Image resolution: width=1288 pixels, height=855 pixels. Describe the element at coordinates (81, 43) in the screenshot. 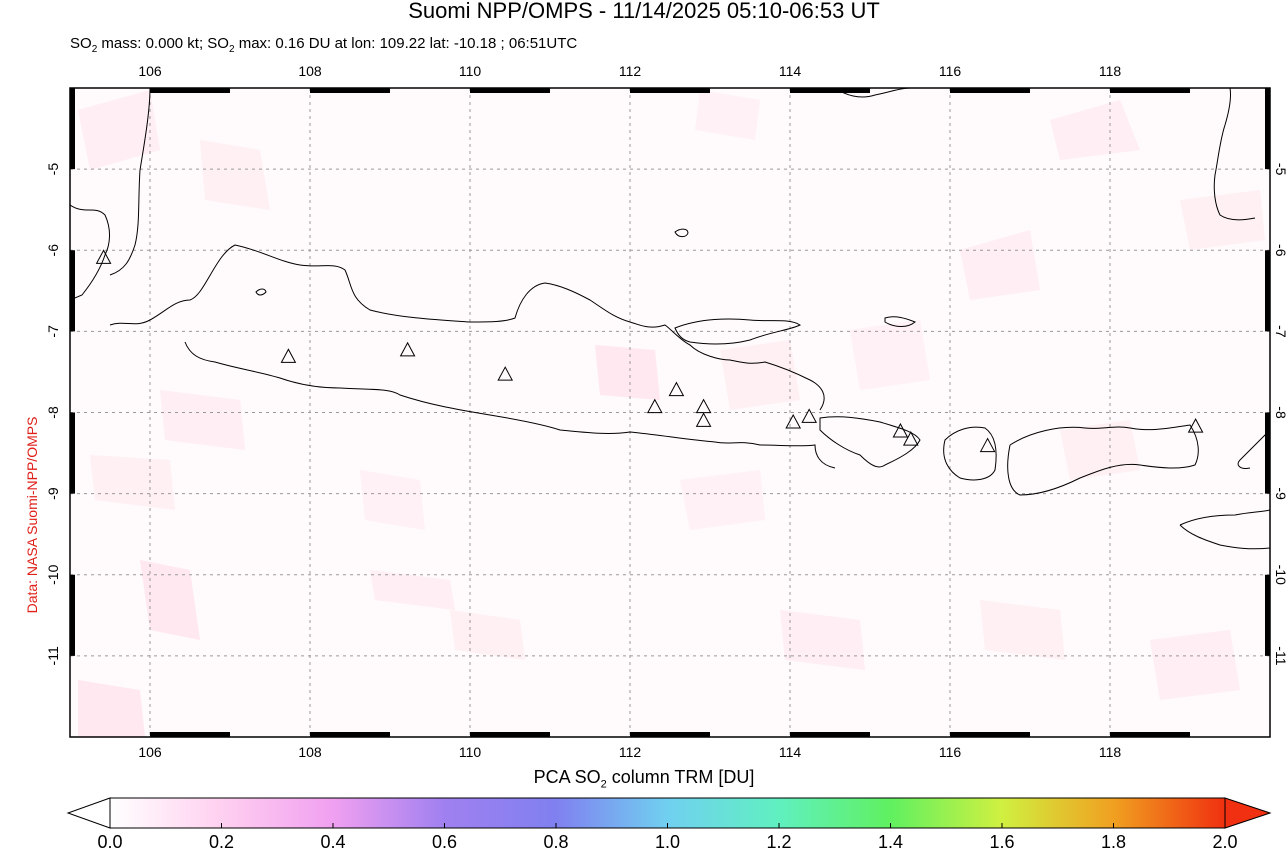

I see `so2-mass-label: SO` at that location.